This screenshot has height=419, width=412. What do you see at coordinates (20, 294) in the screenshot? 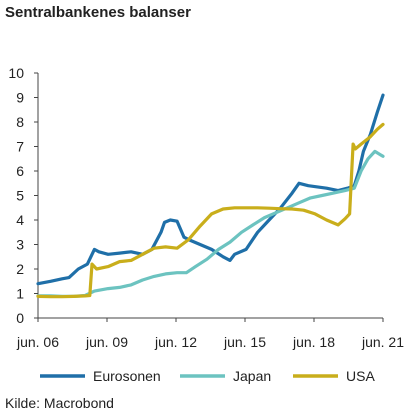
I see `y-tick-label: 1` at bounding box center [20, 294].